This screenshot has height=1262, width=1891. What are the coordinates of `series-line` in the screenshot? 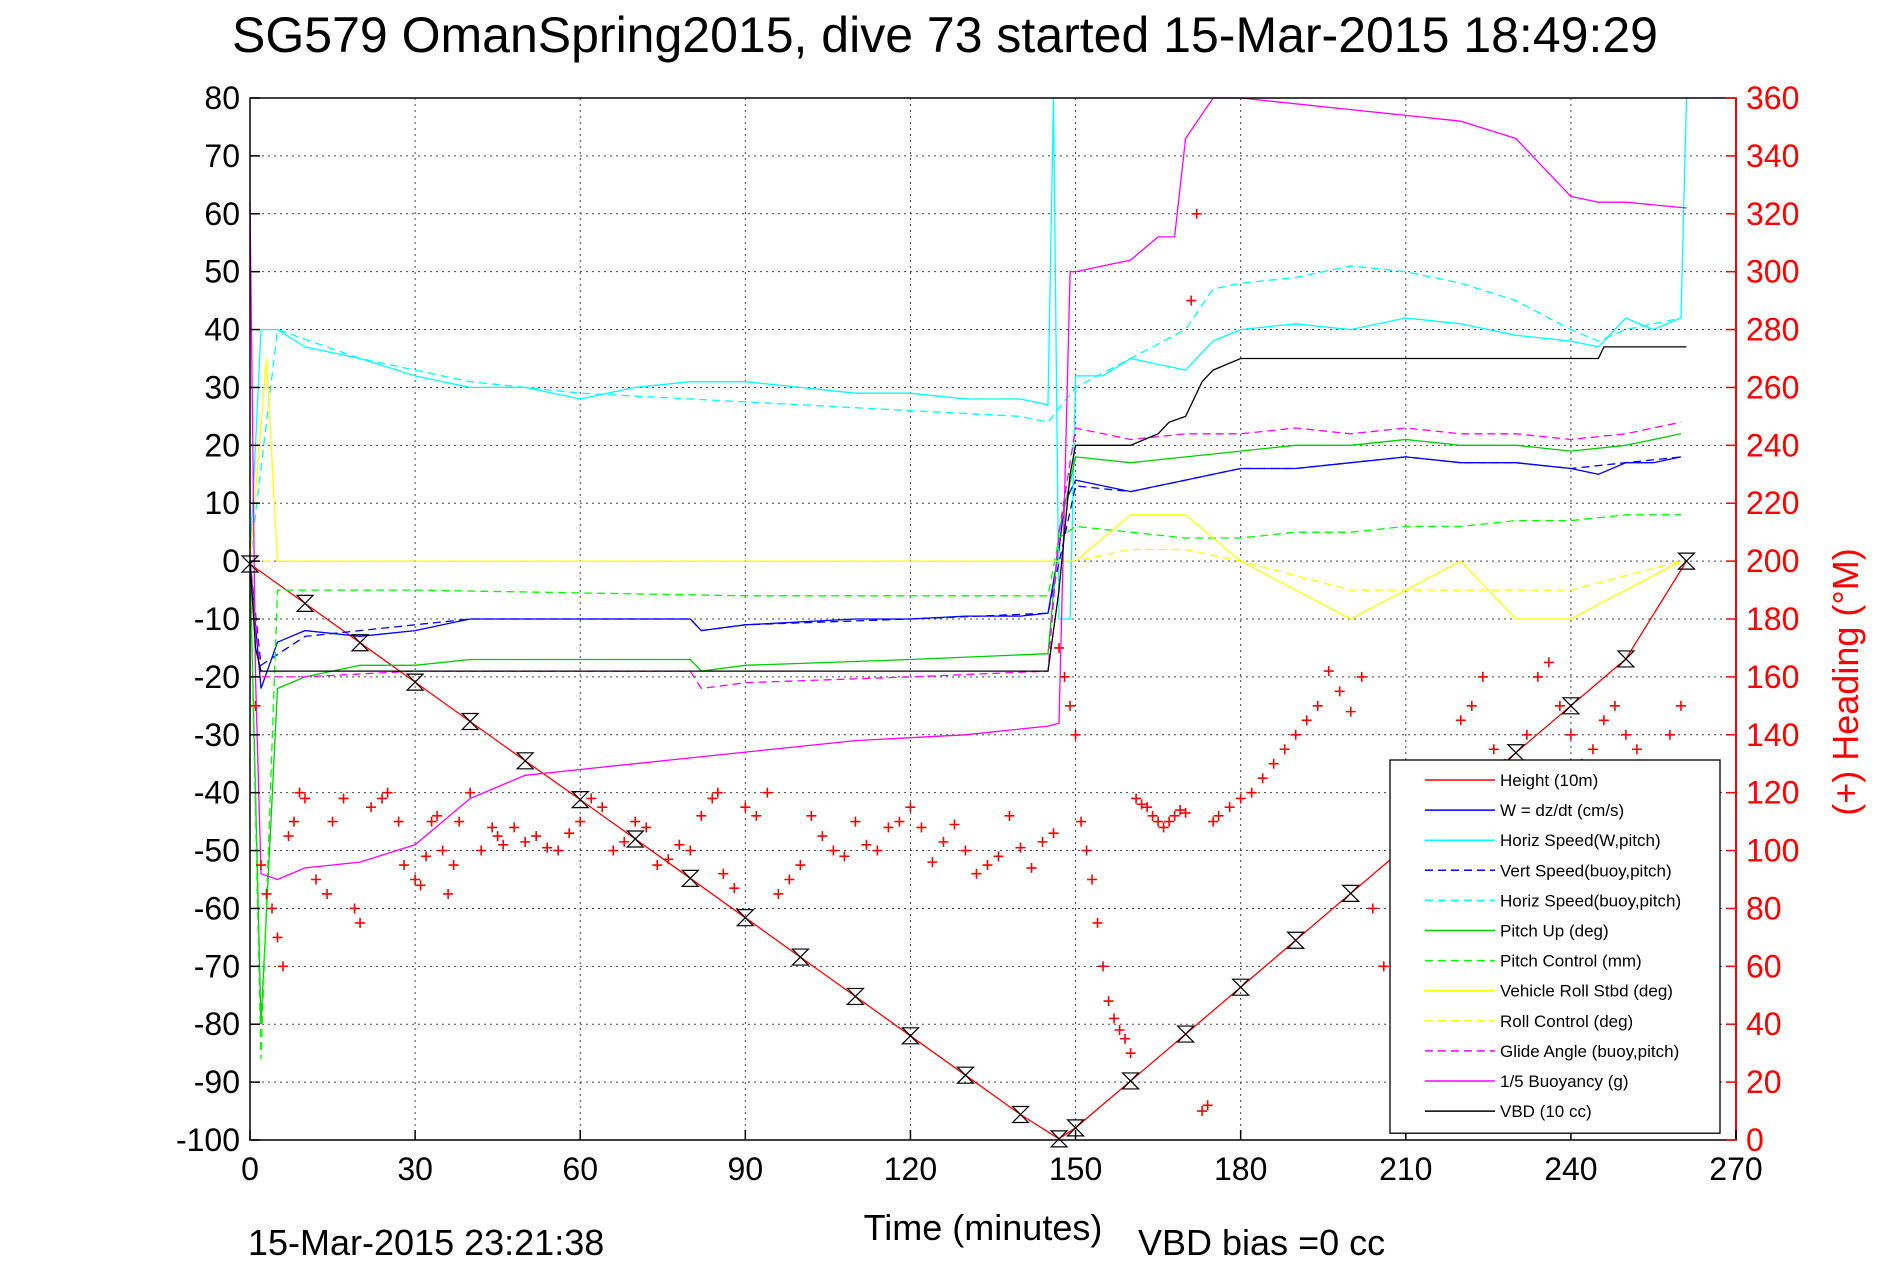 It's located at (965, 572).